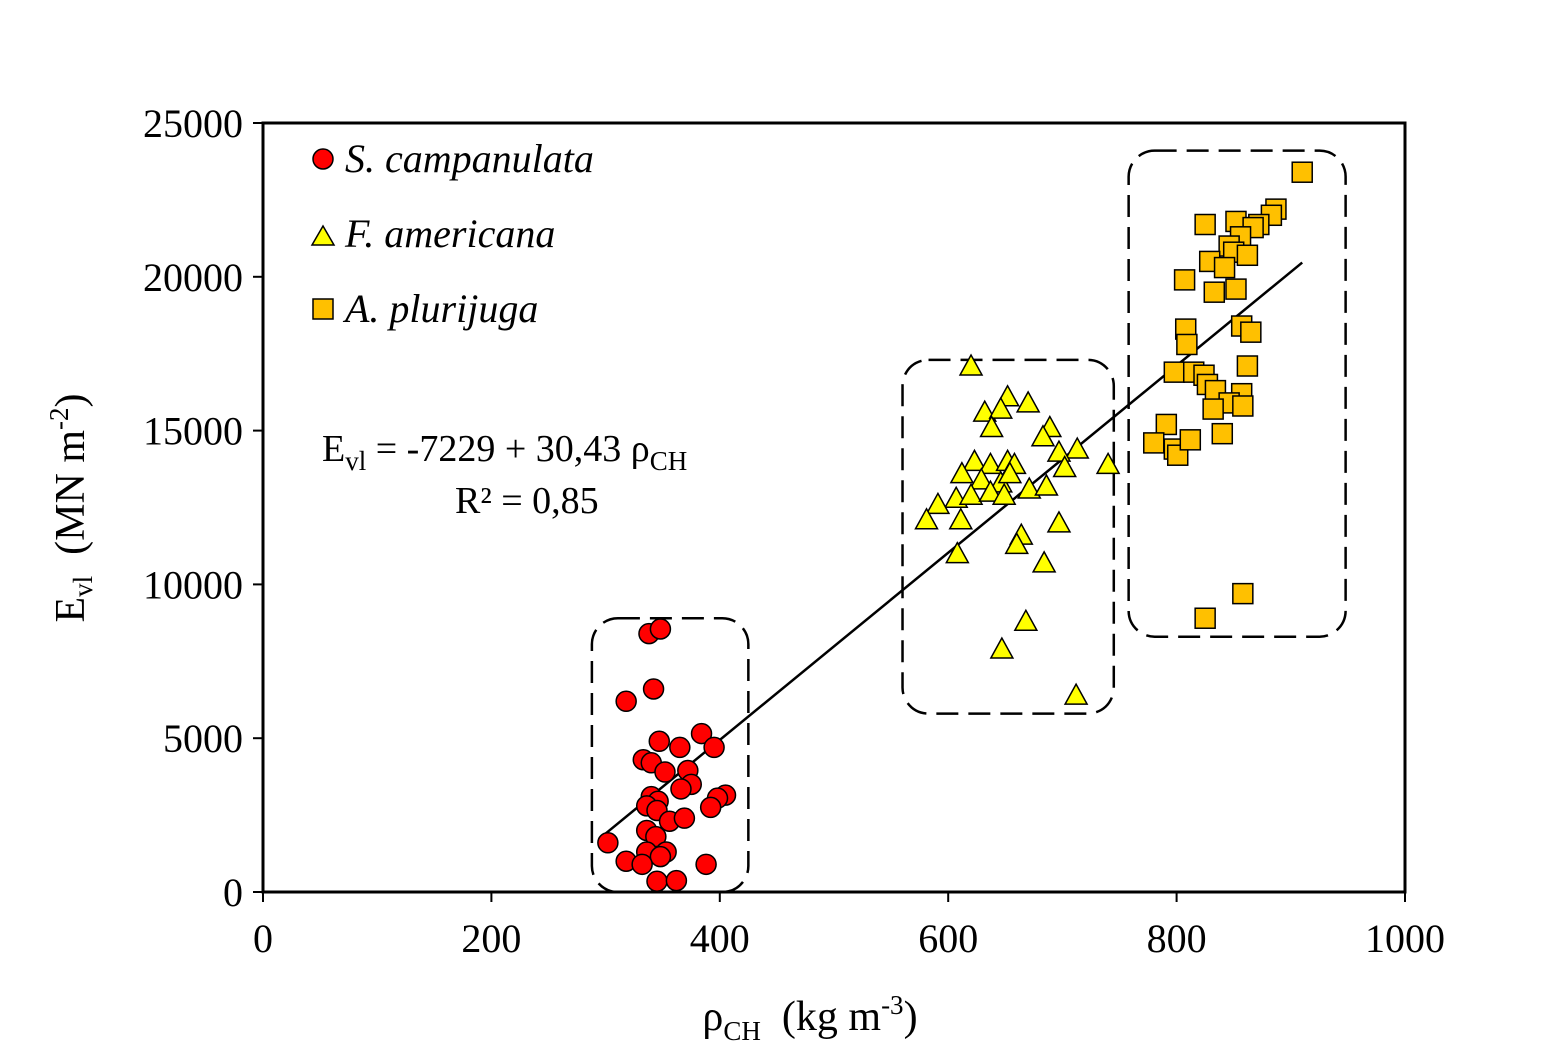 The height and width of the screenshot is (1063, 1567). I want to click on legend-item-a-plurijuga: A. plurijuga, so click(425, 308).